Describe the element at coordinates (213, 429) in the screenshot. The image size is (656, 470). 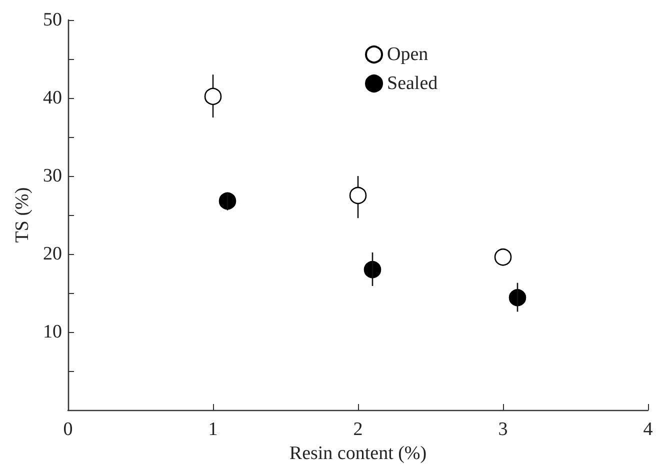
I see `x-tick-label: 1` at that location.